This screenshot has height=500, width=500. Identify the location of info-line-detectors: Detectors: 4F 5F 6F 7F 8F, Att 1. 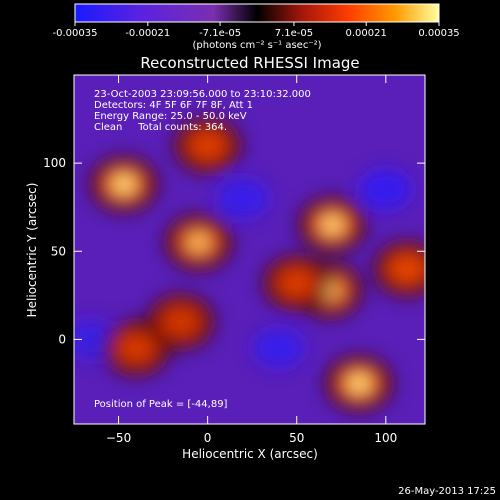
(173, 105).